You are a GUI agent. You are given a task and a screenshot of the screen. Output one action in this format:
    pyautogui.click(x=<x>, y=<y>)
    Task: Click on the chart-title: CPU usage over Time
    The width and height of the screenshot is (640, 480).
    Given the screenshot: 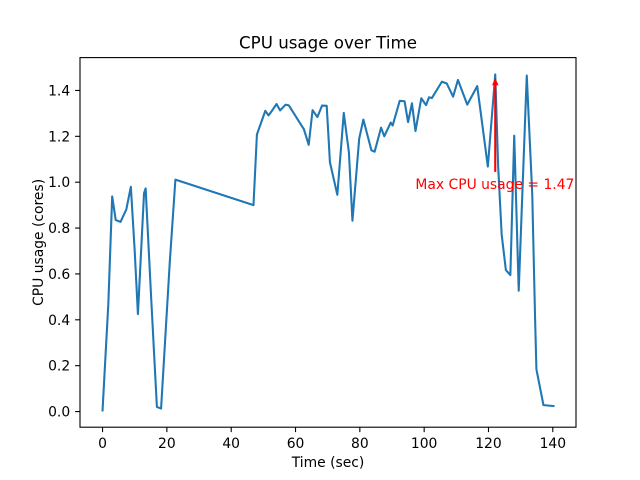 What is the action you would take?
    pyautogui.click(x=328, y=43)
    